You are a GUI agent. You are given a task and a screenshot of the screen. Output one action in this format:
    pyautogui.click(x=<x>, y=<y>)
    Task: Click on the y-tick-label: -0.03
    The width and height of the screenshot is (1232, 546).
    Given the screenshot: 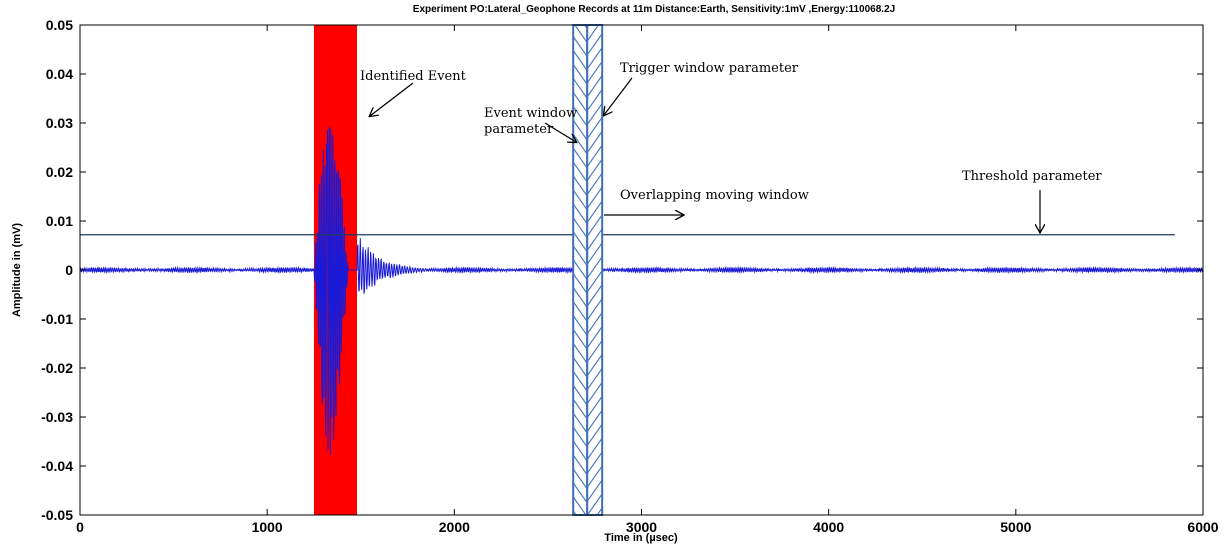 What is the action you would take?
    pyautogui.click(x=57, y=417)
    